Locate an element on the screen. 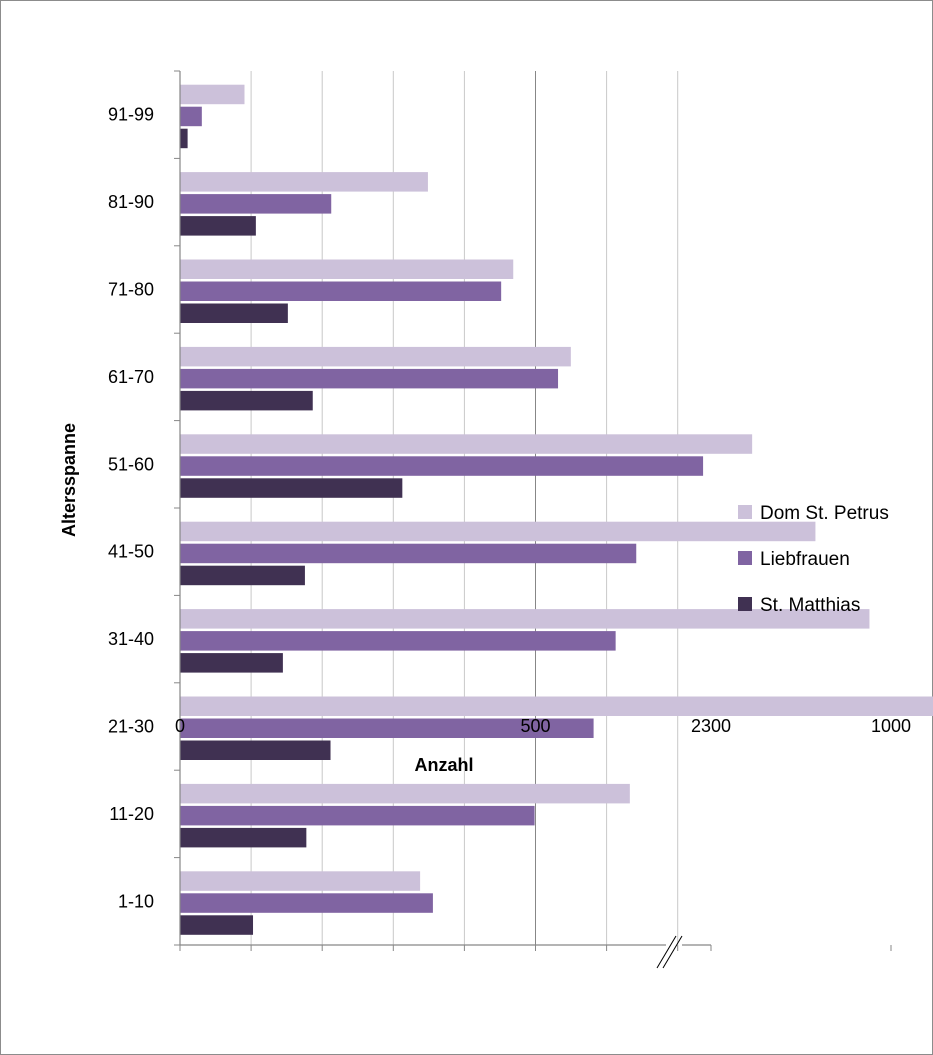  y-tick-label: 91-99 is located at coordinates (131, 115).